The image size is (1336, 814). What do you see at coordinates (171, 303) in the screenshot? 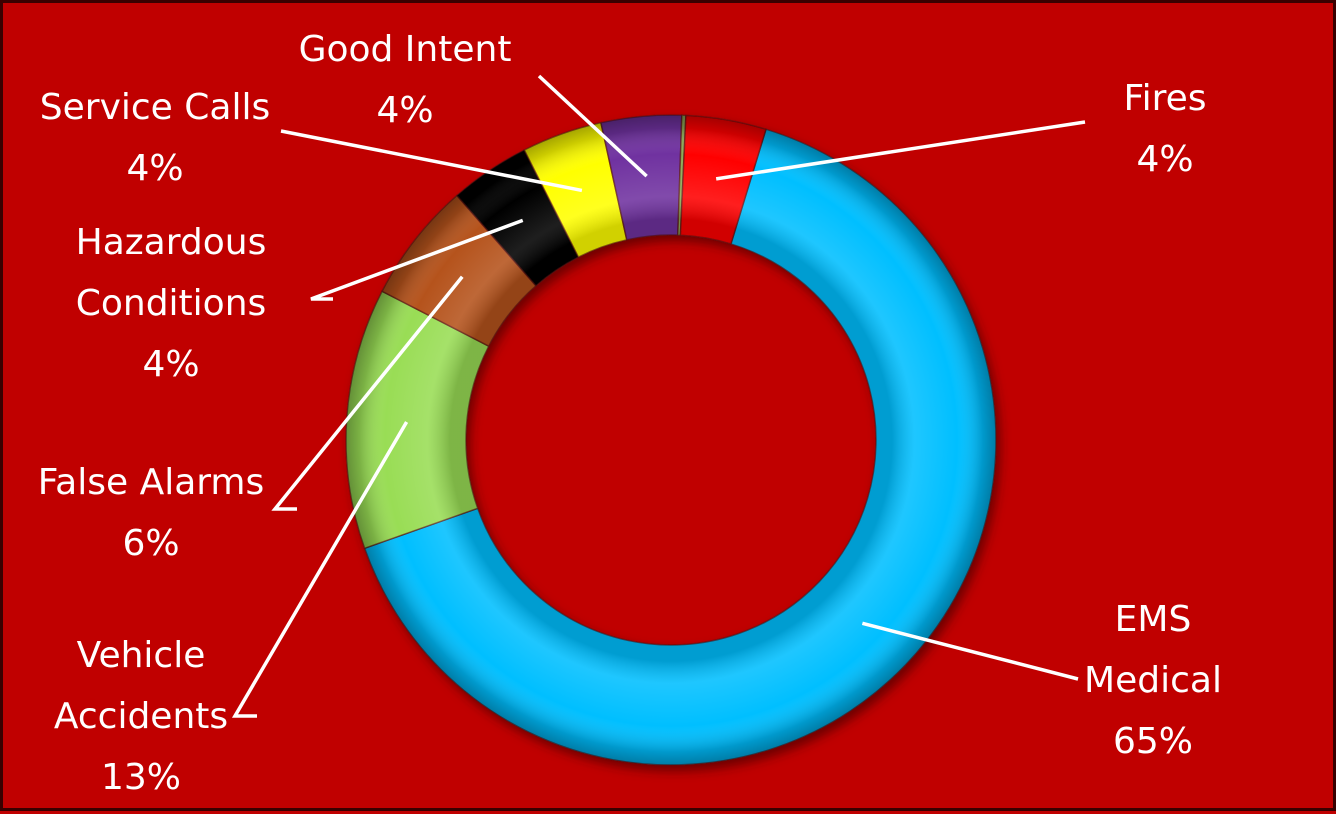
I see `label-hazardous-conditions: Hazardous Conditions 4%` at bounding box center [171, 303].